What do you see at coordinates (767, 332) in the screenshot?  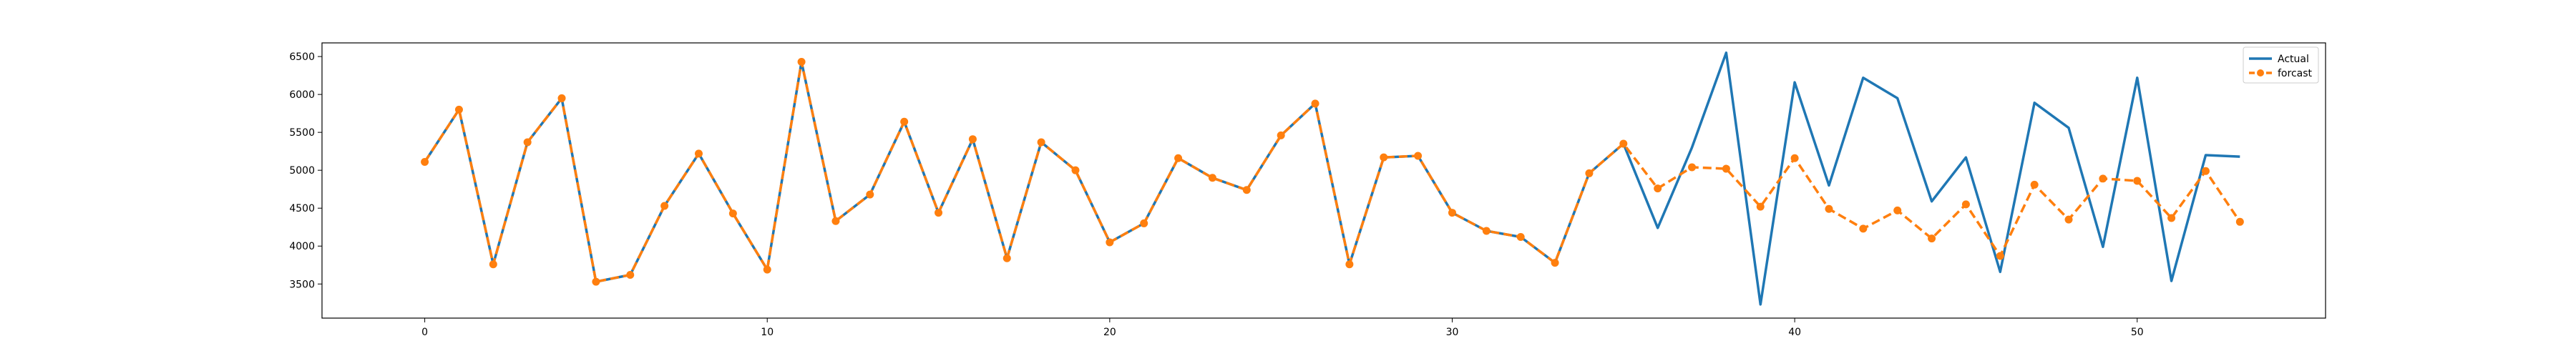 I see `x-tick-label: 10` at bounding box center [767, 332].